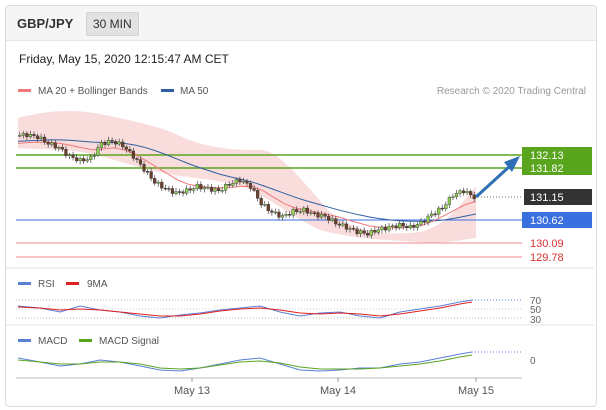  Describe the element at coordinates (547, 169) in the screenshot. I see `resistance-1-label: 131.82` at that location.